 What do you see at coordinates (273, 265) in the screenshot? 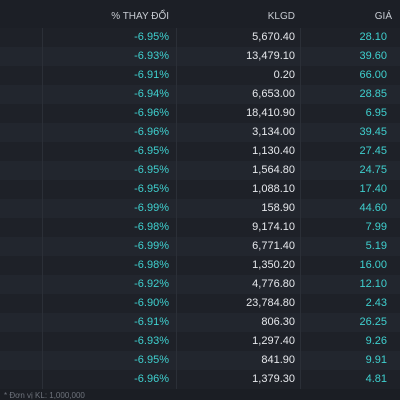
I see `cell-volume: 1,350.20` at bounding box center [273, 265].